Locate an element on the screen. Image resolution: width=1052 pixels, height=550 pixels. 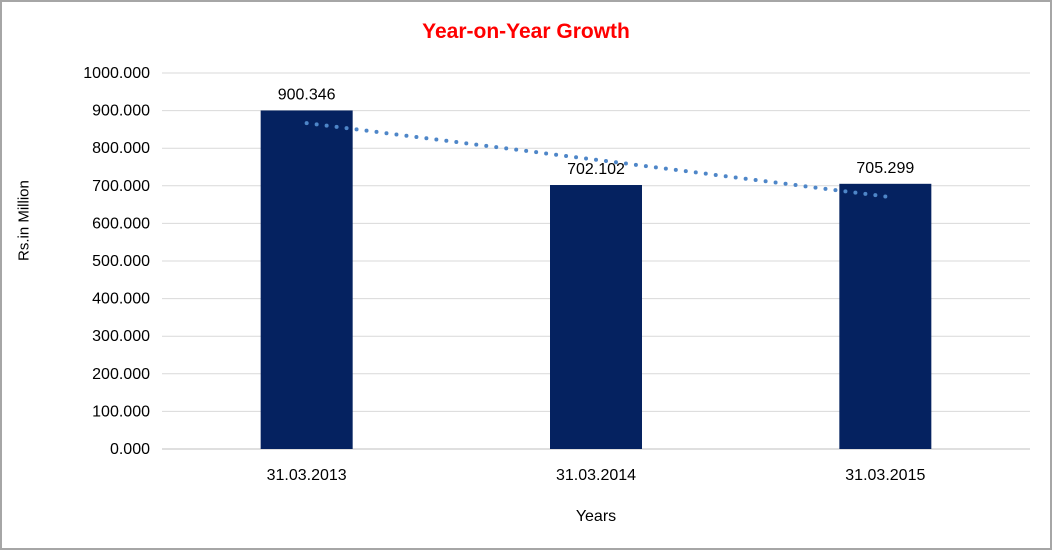
y-tick-label: 1000.000 is located at coordinates (116, 73).